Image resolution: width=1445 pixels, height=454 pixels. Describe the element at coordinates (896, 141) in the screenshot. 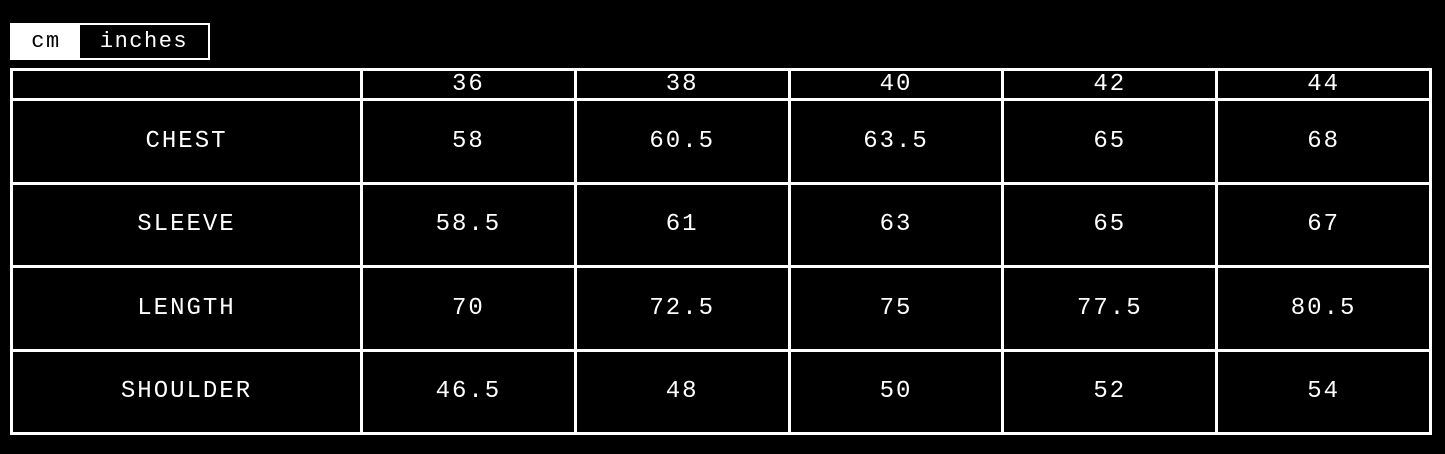

I see `measurement-value-cell: 63.5` at that location.